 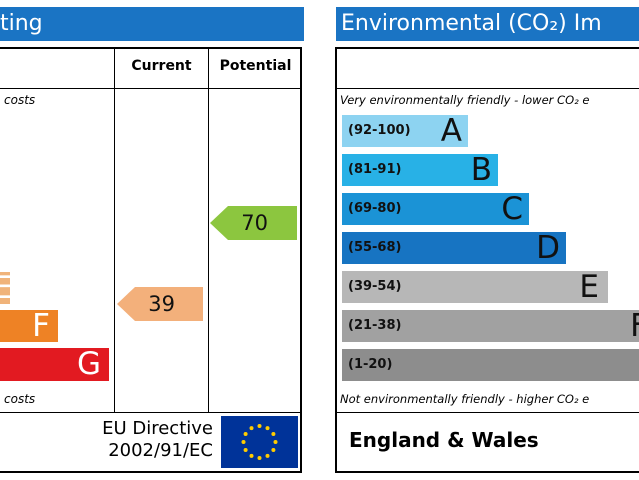 What do you see at coordinates (151, 412) in the screenshot?
I see `energy-bottom-divider` at bounding box center [151, 412].